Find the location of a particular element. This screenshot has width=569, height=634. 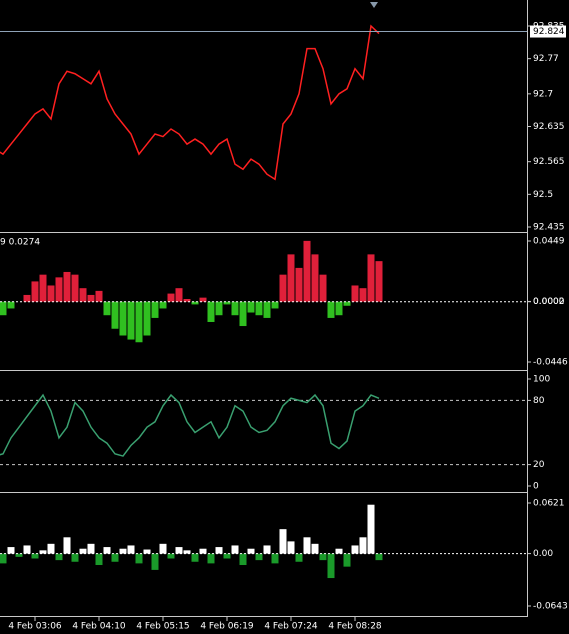

marker-triangle is located at coordinates (374, 5).